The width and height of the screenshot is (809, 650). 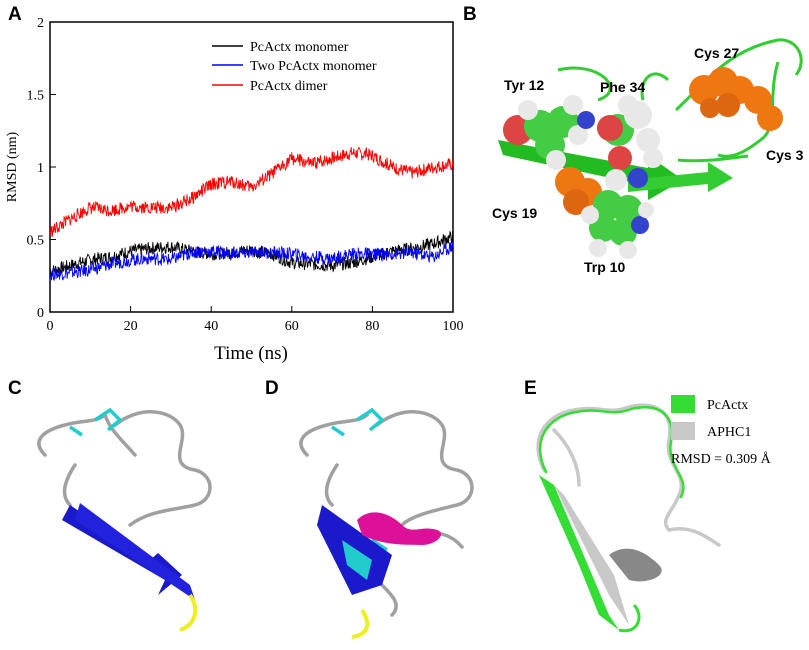 I want to click on panel-letter-c: C, so click(x=15, y=388).